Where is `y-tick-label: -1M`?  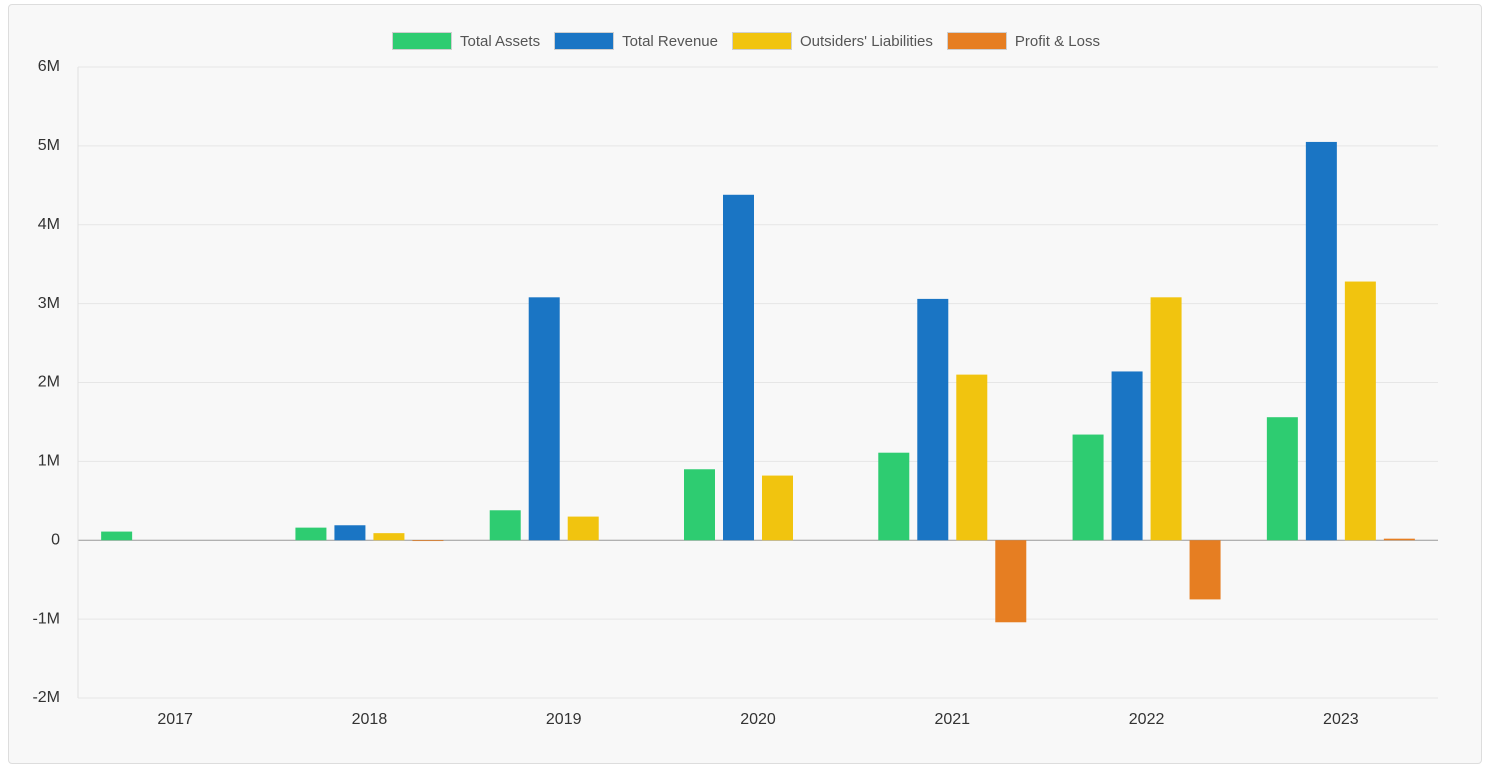
y-tick-label: -1M is located at coordinates (46, 618).